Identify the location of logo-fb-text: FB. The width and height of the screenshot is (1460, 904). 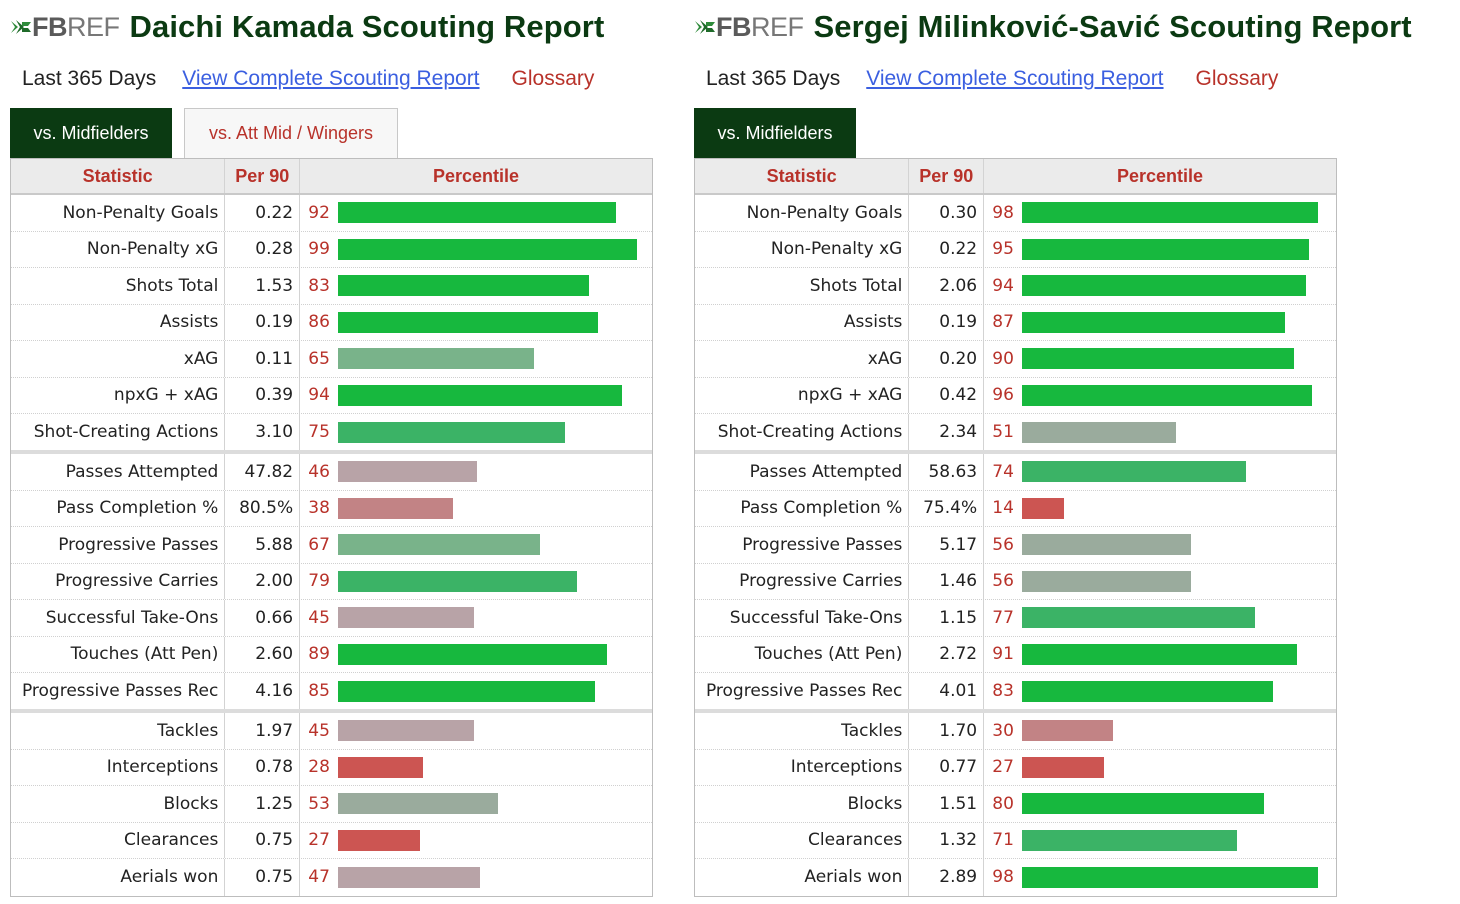
(50, 26).